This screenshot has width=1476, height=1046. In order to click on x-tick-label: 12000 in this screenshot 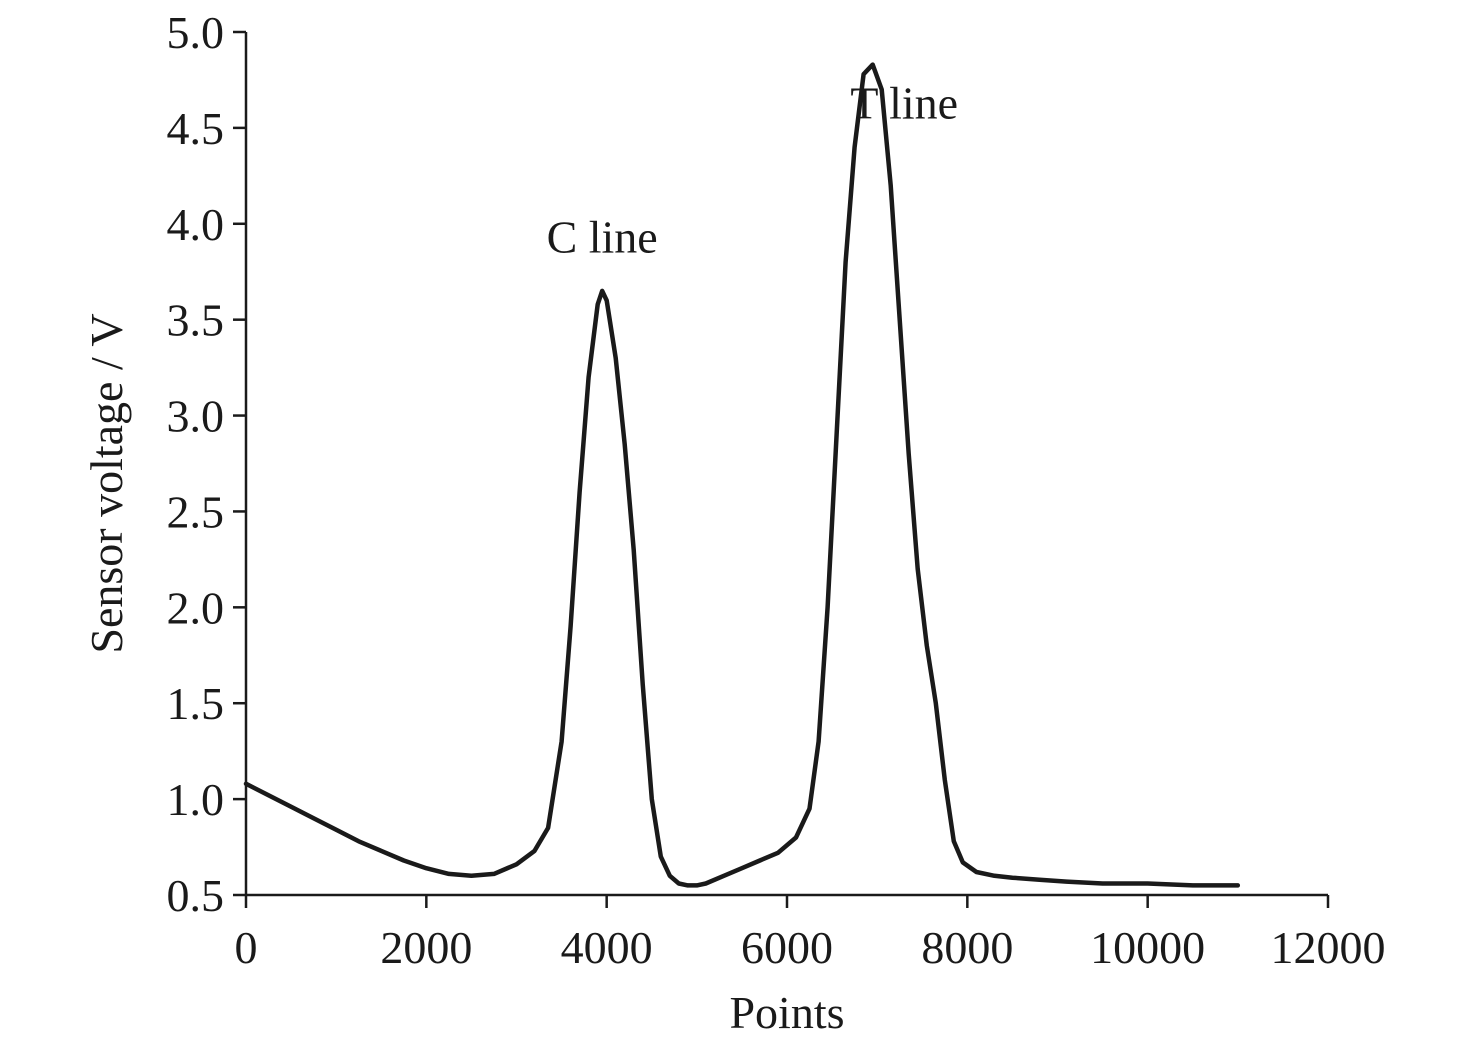, I will do `click(1328, 947)`.